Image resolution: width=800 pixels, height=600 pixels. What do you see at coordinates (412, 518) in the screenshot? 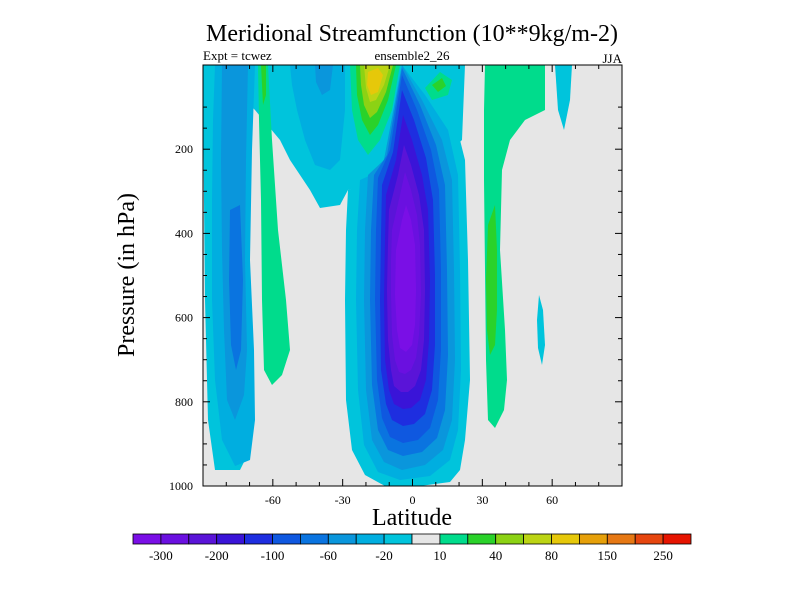
I see `x-axis-label: Latitude` at bounding box center [412, 518].